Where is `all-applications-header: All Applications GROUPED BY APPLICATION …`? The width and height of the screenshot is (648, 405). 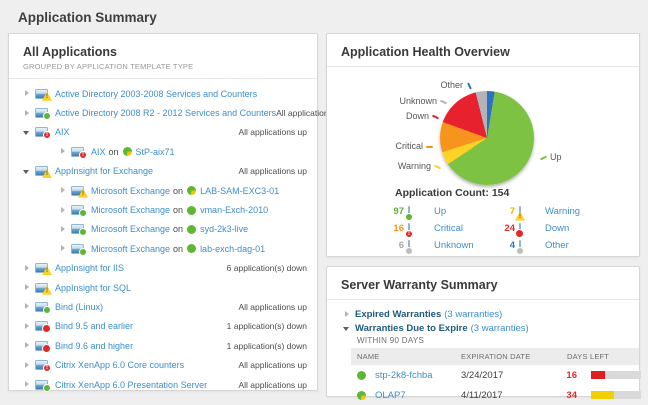 all-applications-header: All Applications GROUPED BY APPLICATION … is located at coordinates (163, 56).